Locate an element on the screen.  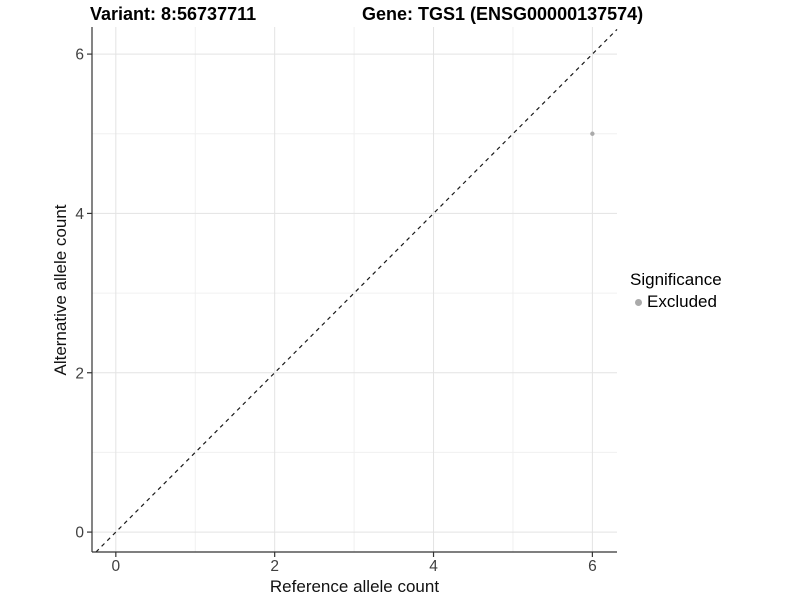
y-tick-label: 6 is located at coordinates (79, 55).